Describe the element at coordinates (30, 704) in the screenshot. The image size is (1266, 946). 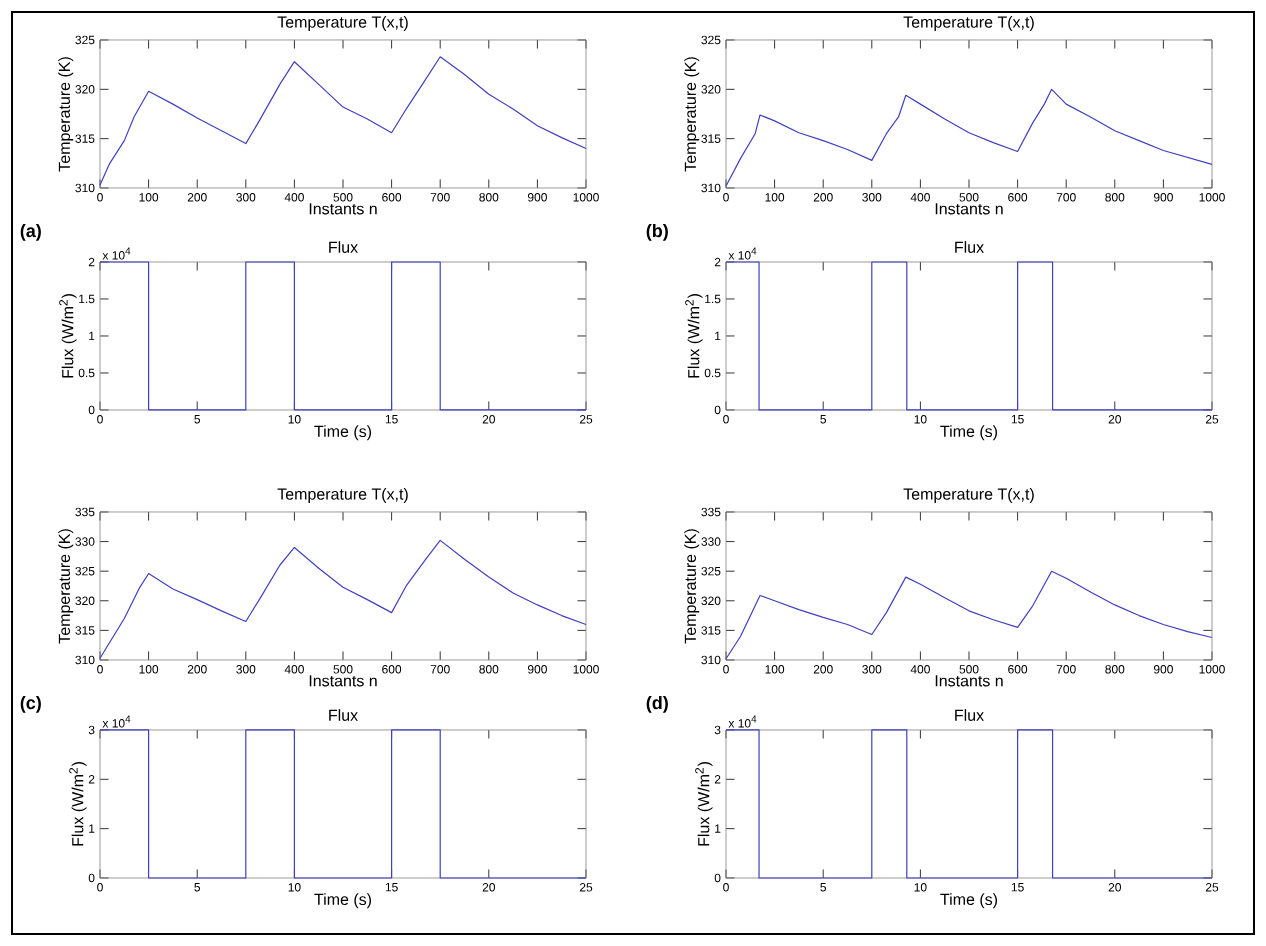
I see `text: (c)` at that location.